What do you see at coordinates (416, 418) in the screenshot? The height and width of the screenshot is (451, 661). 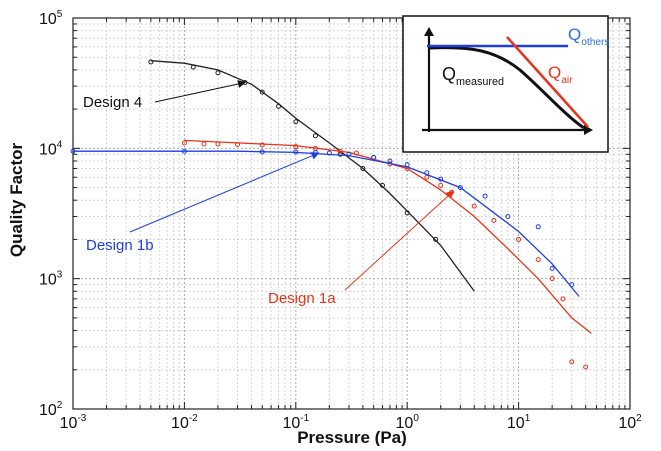 I see `x-tick-exponent: 0` at bounding box center [416, 418].